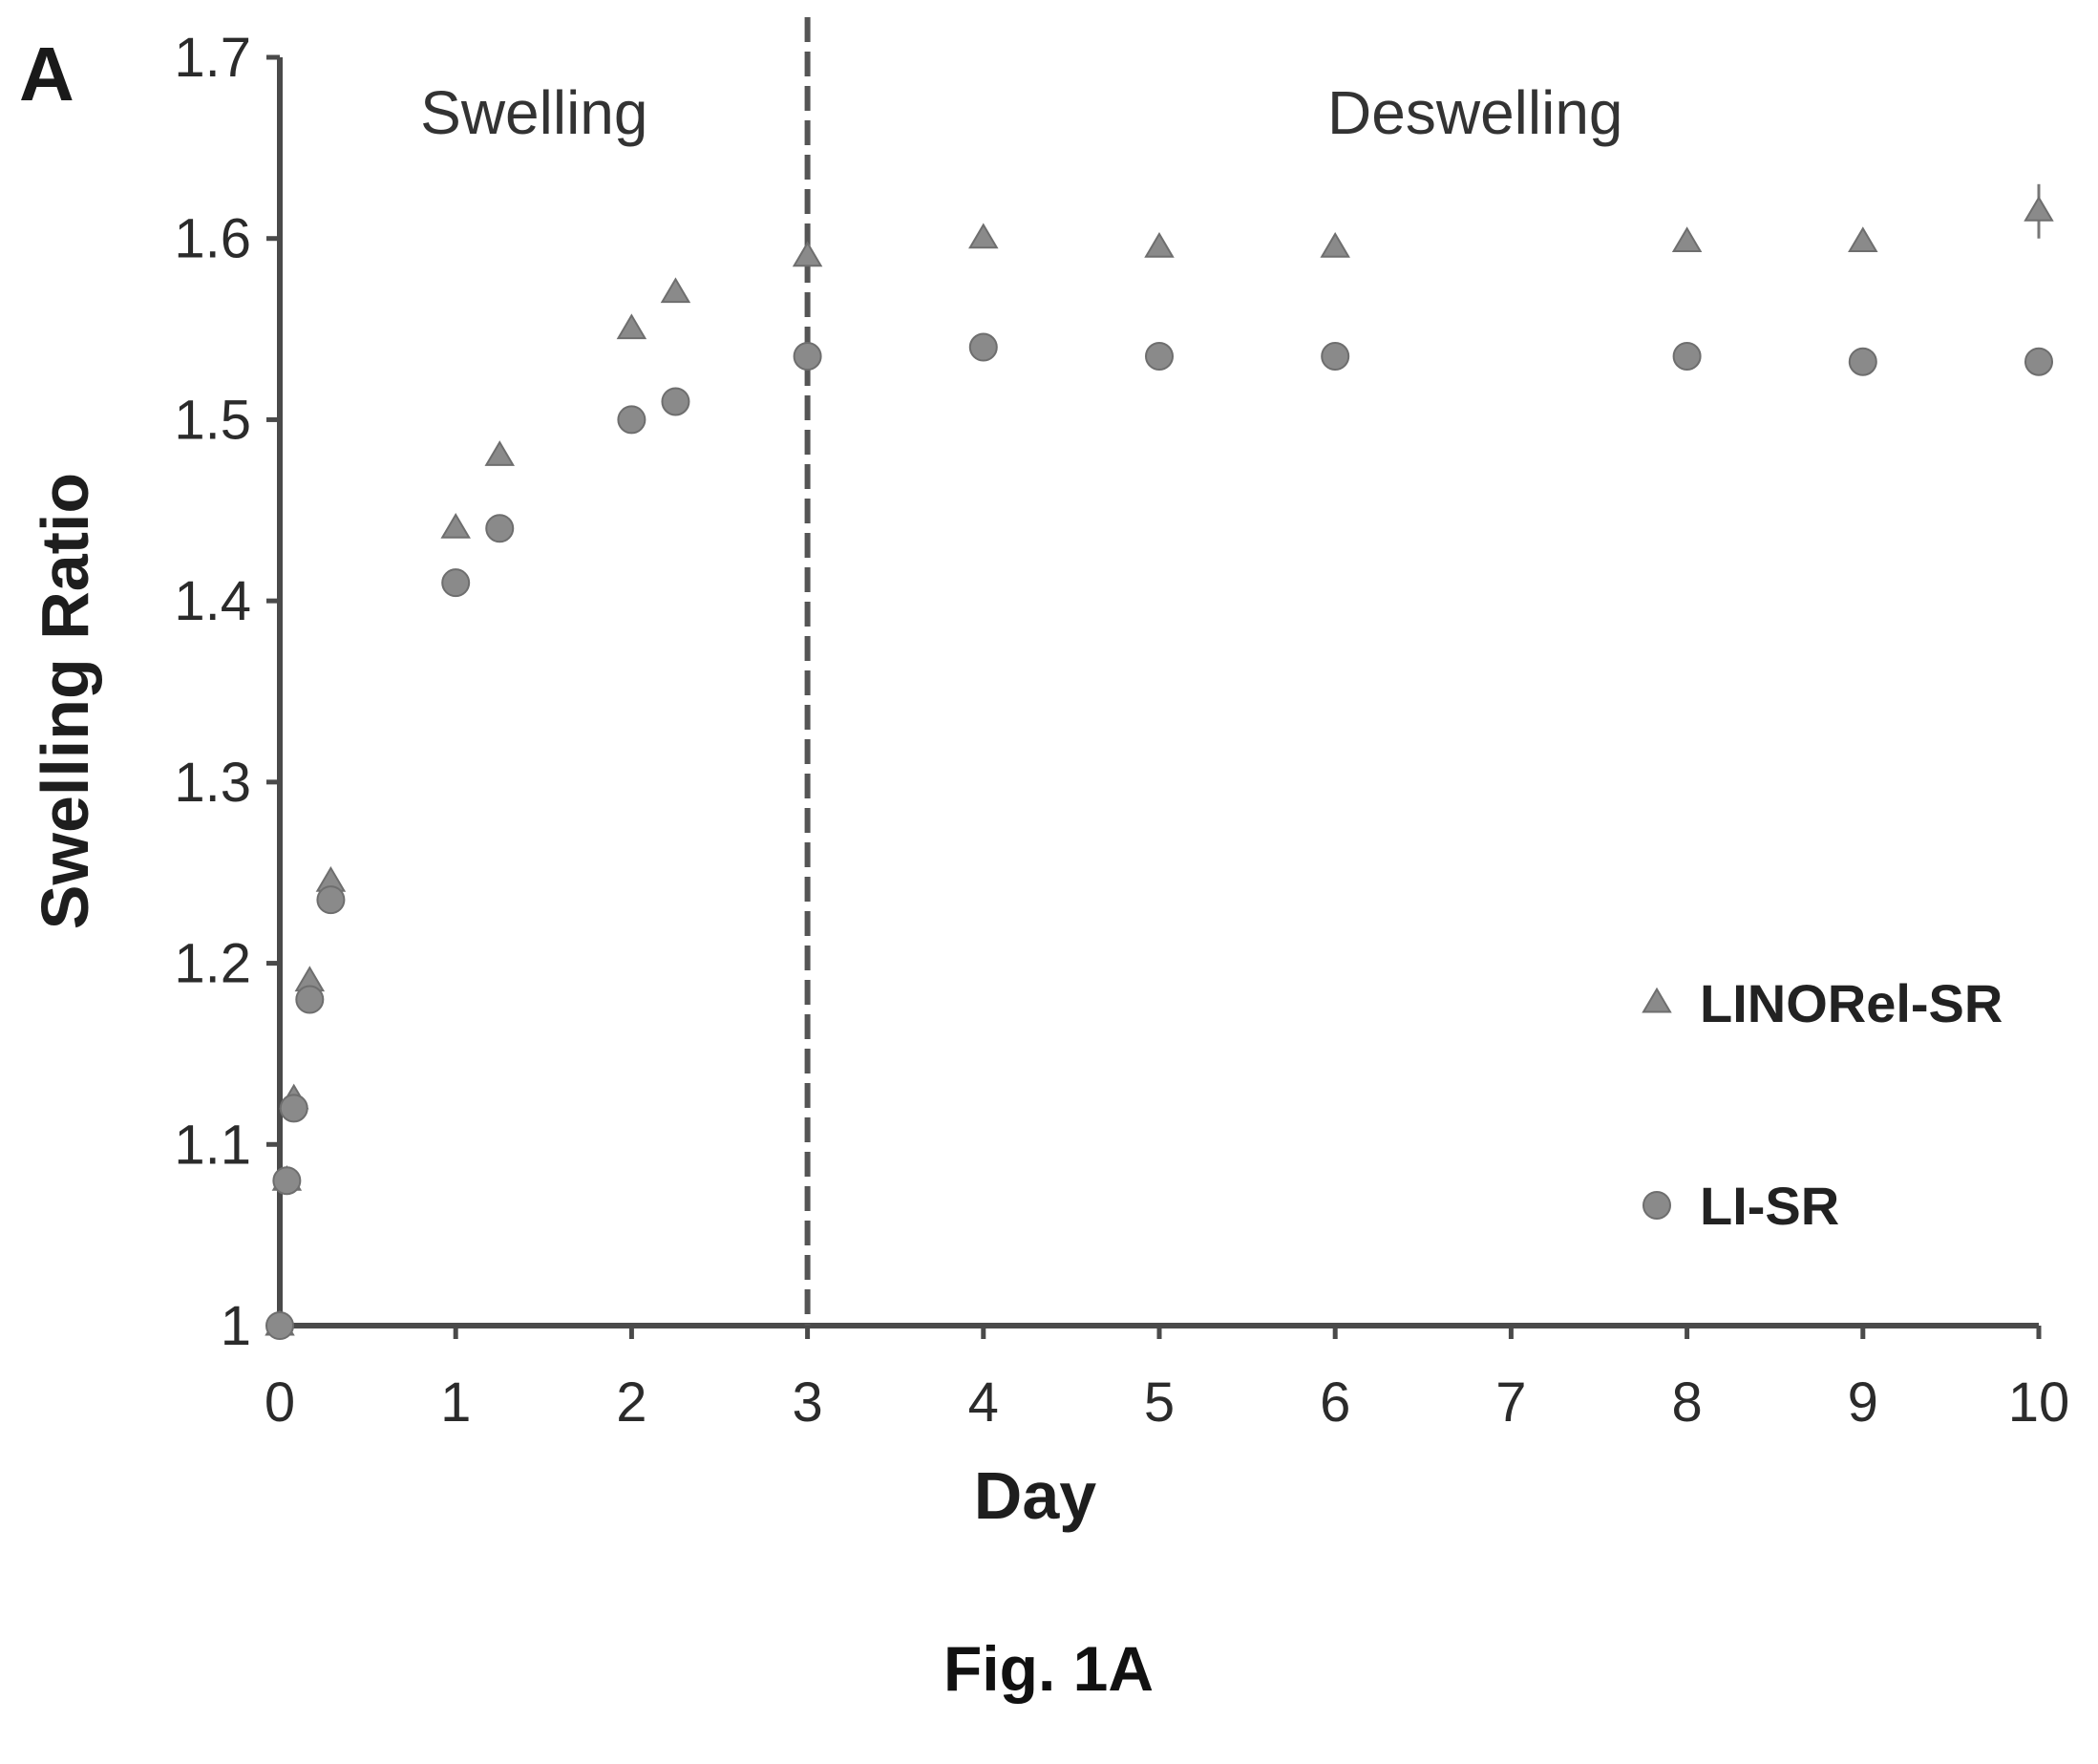  I want to click on x-tick-label: 3, so click(807, 1402).